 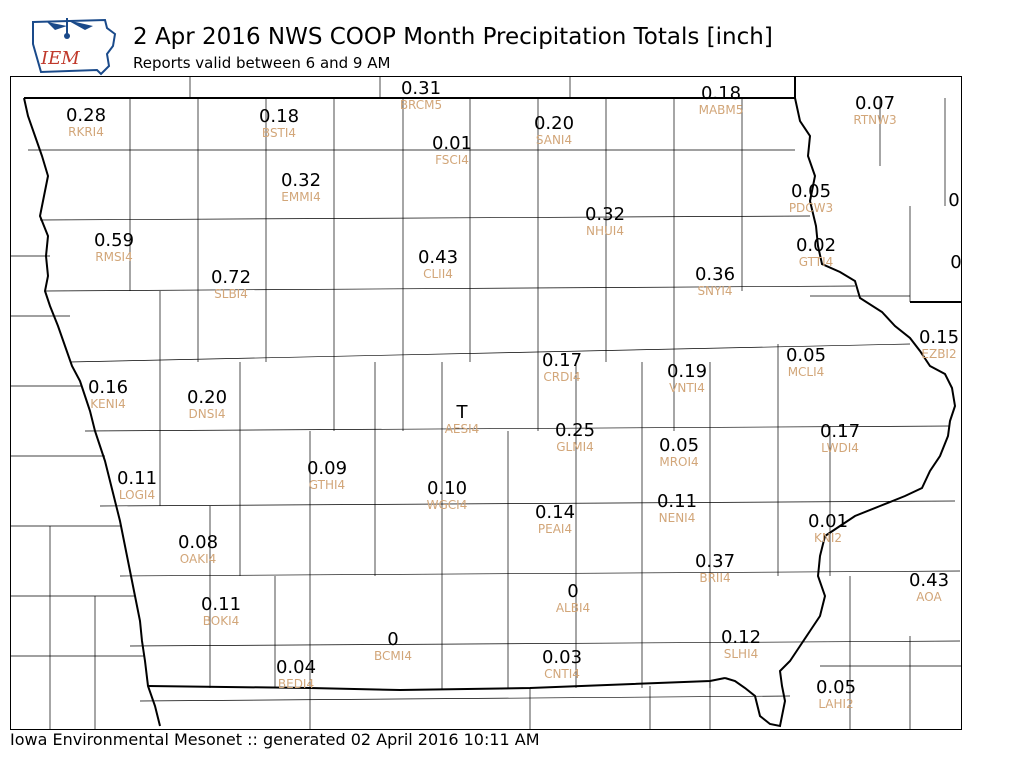 I want to click on precip-value: 0.12, so click(x=741, y=637).